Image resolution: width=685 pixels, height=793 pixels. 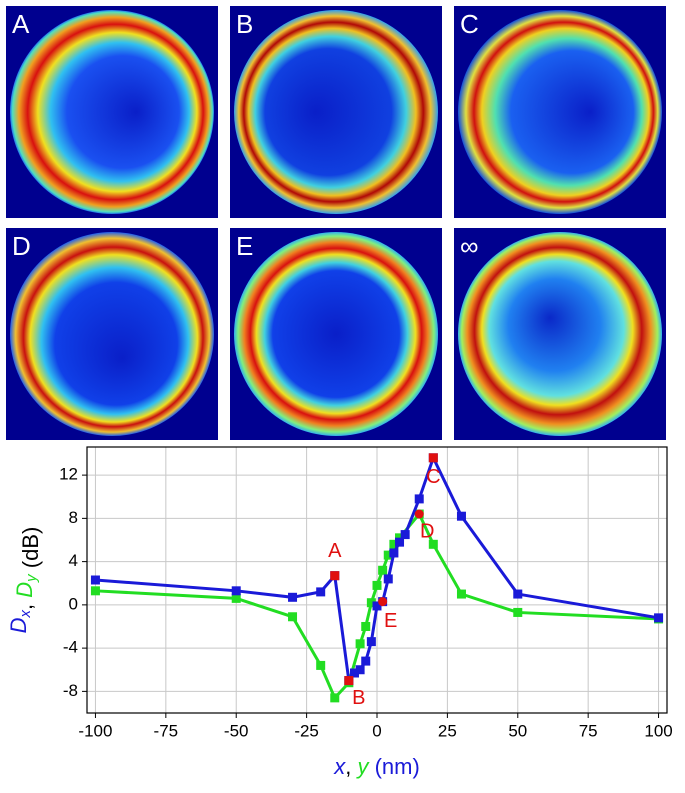 I want to click on y-tick-label: -8, so click(x=70, y=690).